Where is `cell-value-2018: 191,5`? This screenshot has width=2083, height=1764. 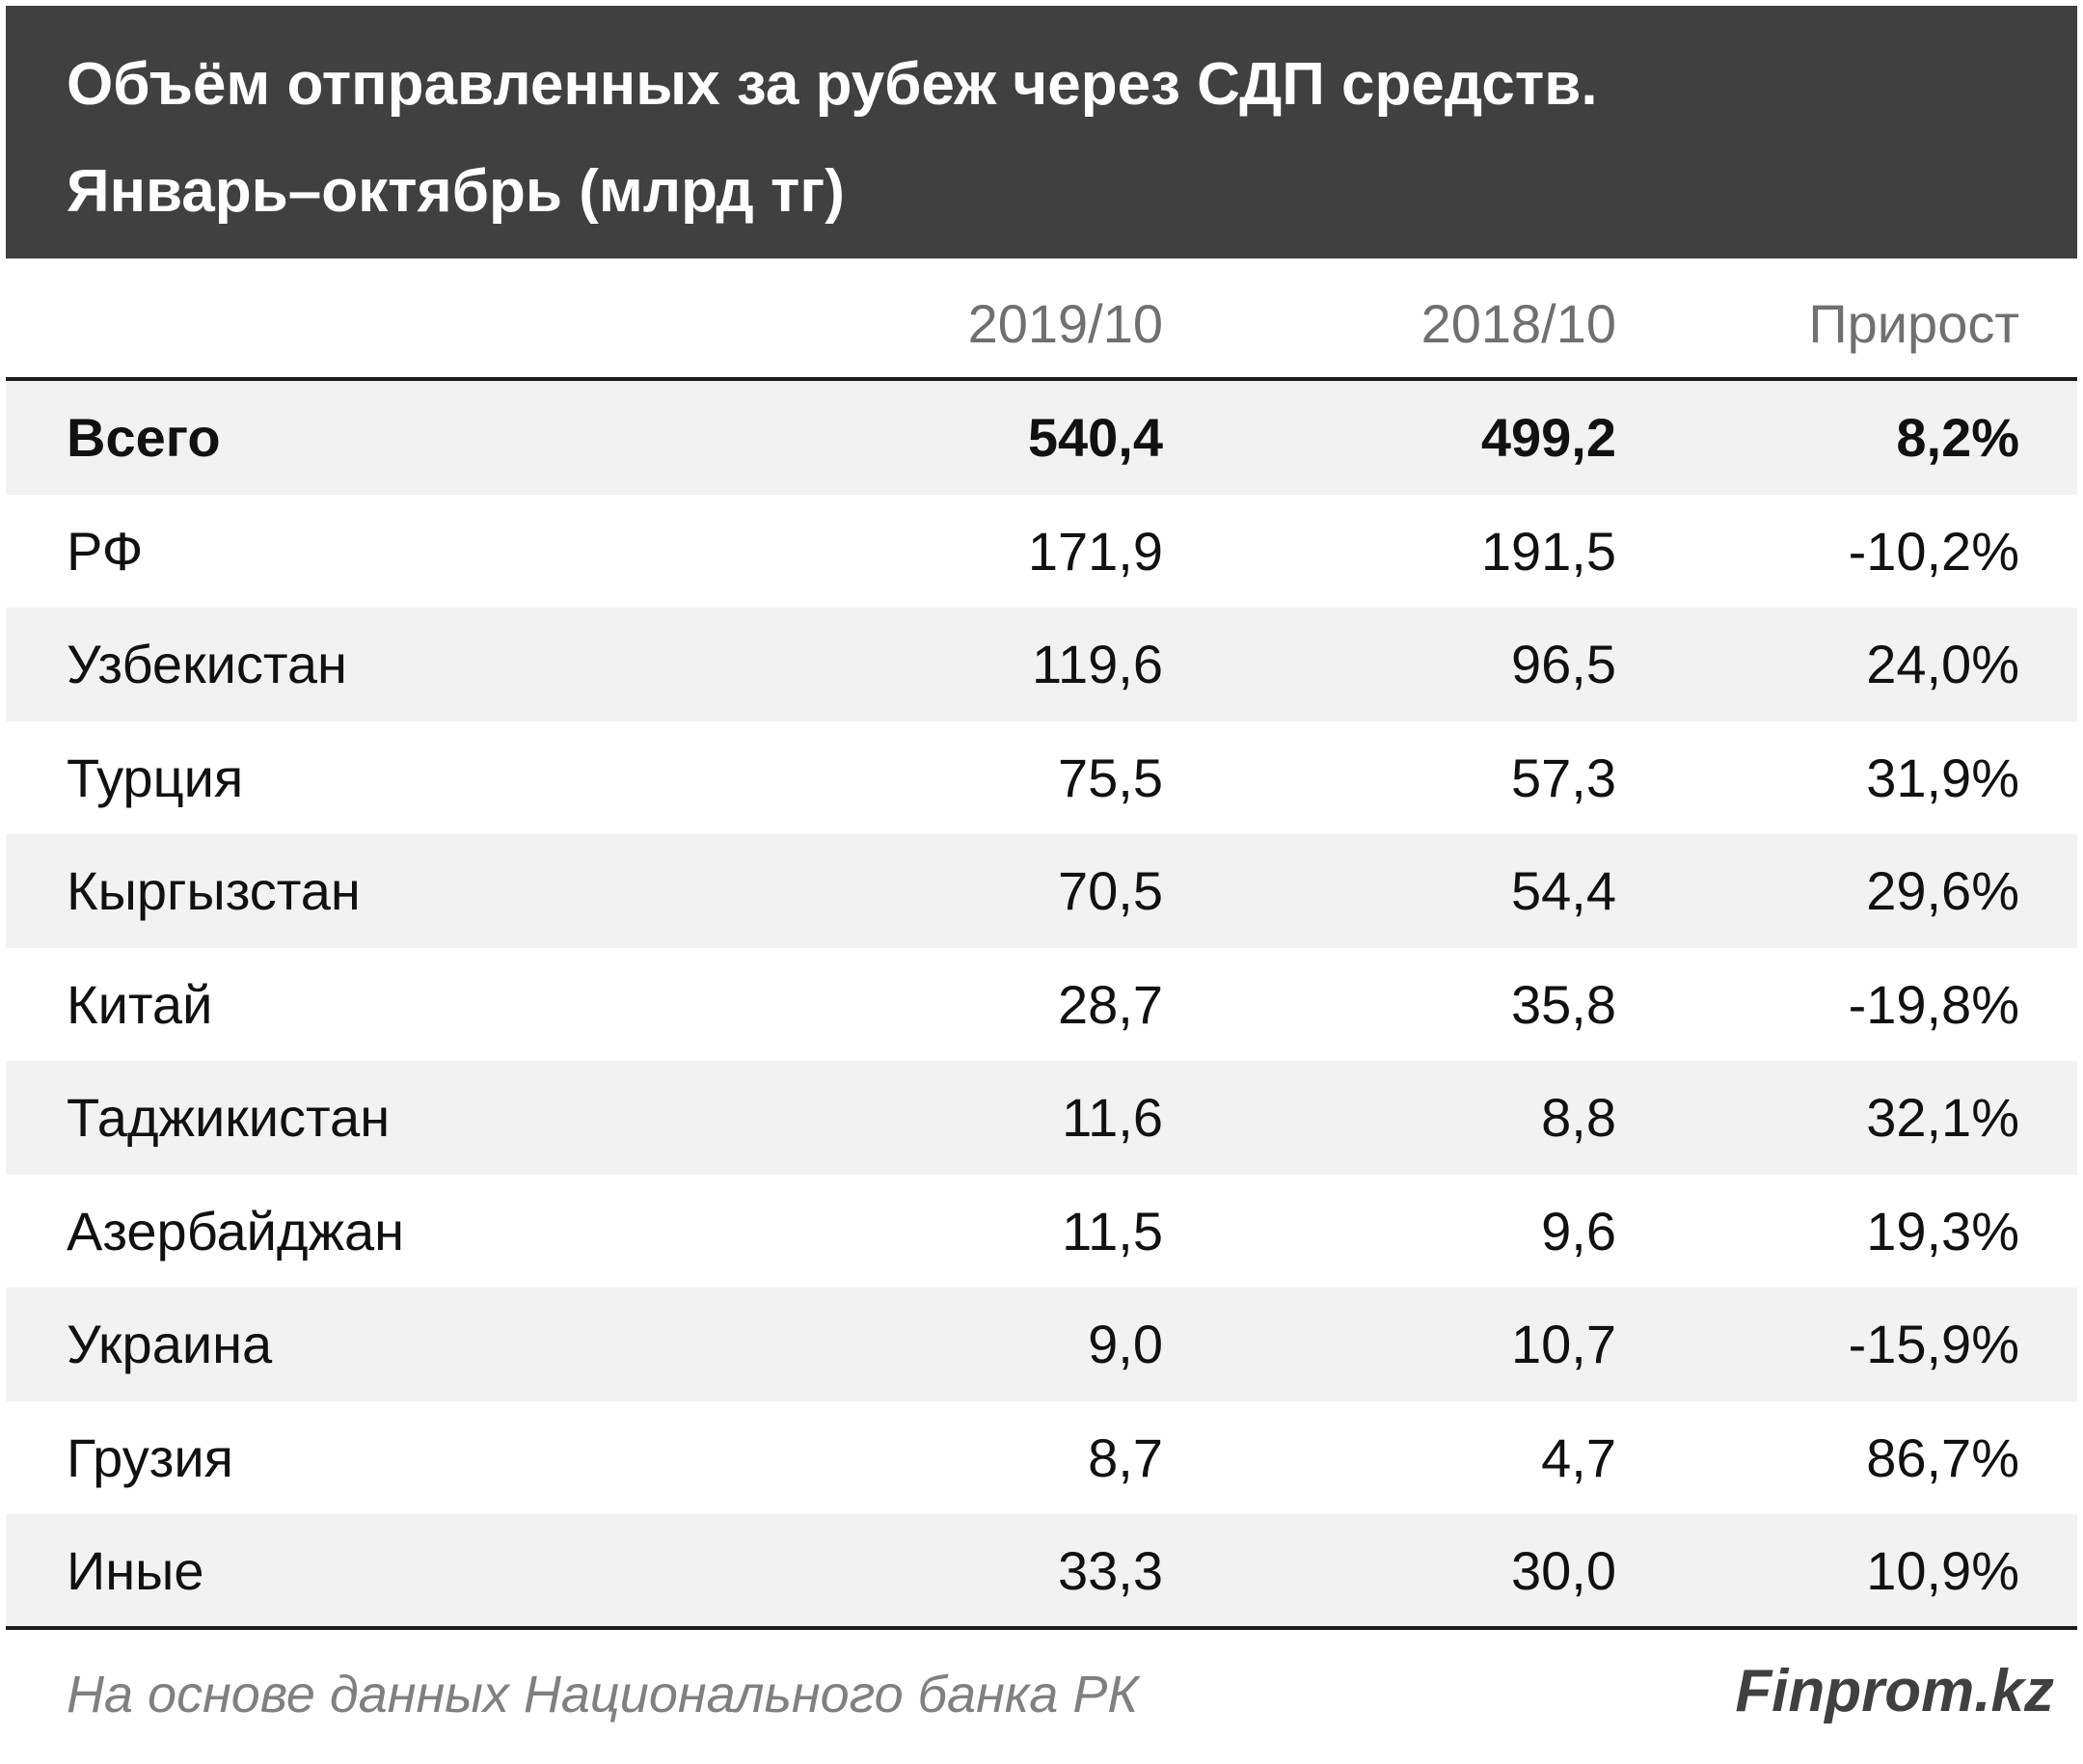 cell-value-2018: 191,5 is located at coordinates (1548, 551).